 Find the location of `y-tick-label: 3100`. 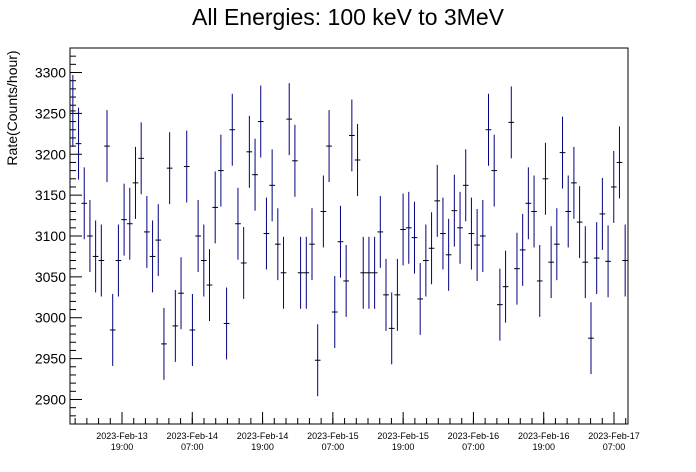

y-tick-label: 3100 is located at coordinates (50, 236).